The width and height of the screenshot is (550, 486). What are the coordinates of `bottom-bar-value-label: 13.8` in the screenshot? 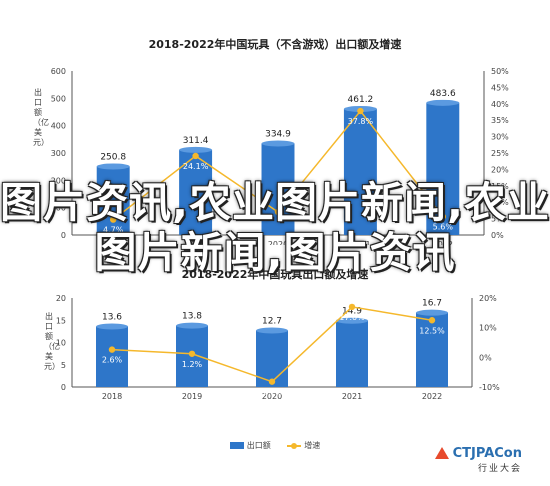 It's located at (192, 317).